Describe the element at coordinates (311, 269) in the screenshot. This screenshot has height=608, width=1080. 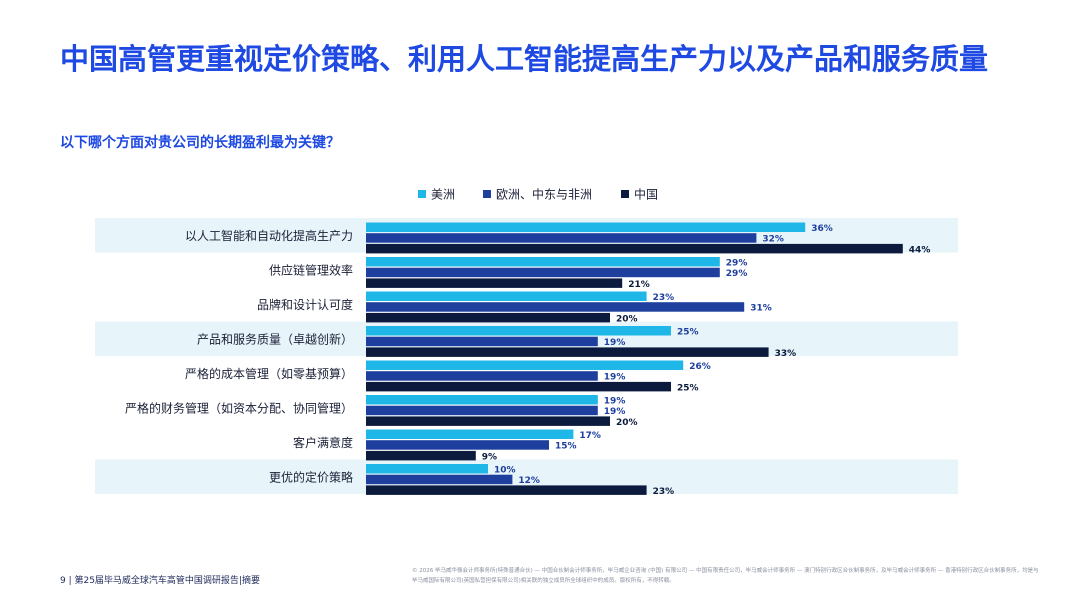
I see `category-label: 供应链管理效率` at that location.